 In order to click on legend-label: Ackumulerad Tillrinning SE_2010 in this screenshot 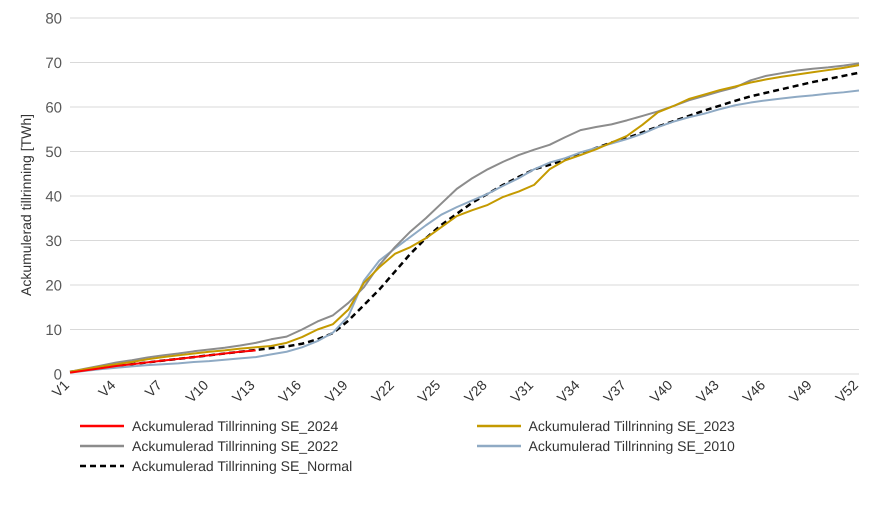, I will do `click(631, 446)`.